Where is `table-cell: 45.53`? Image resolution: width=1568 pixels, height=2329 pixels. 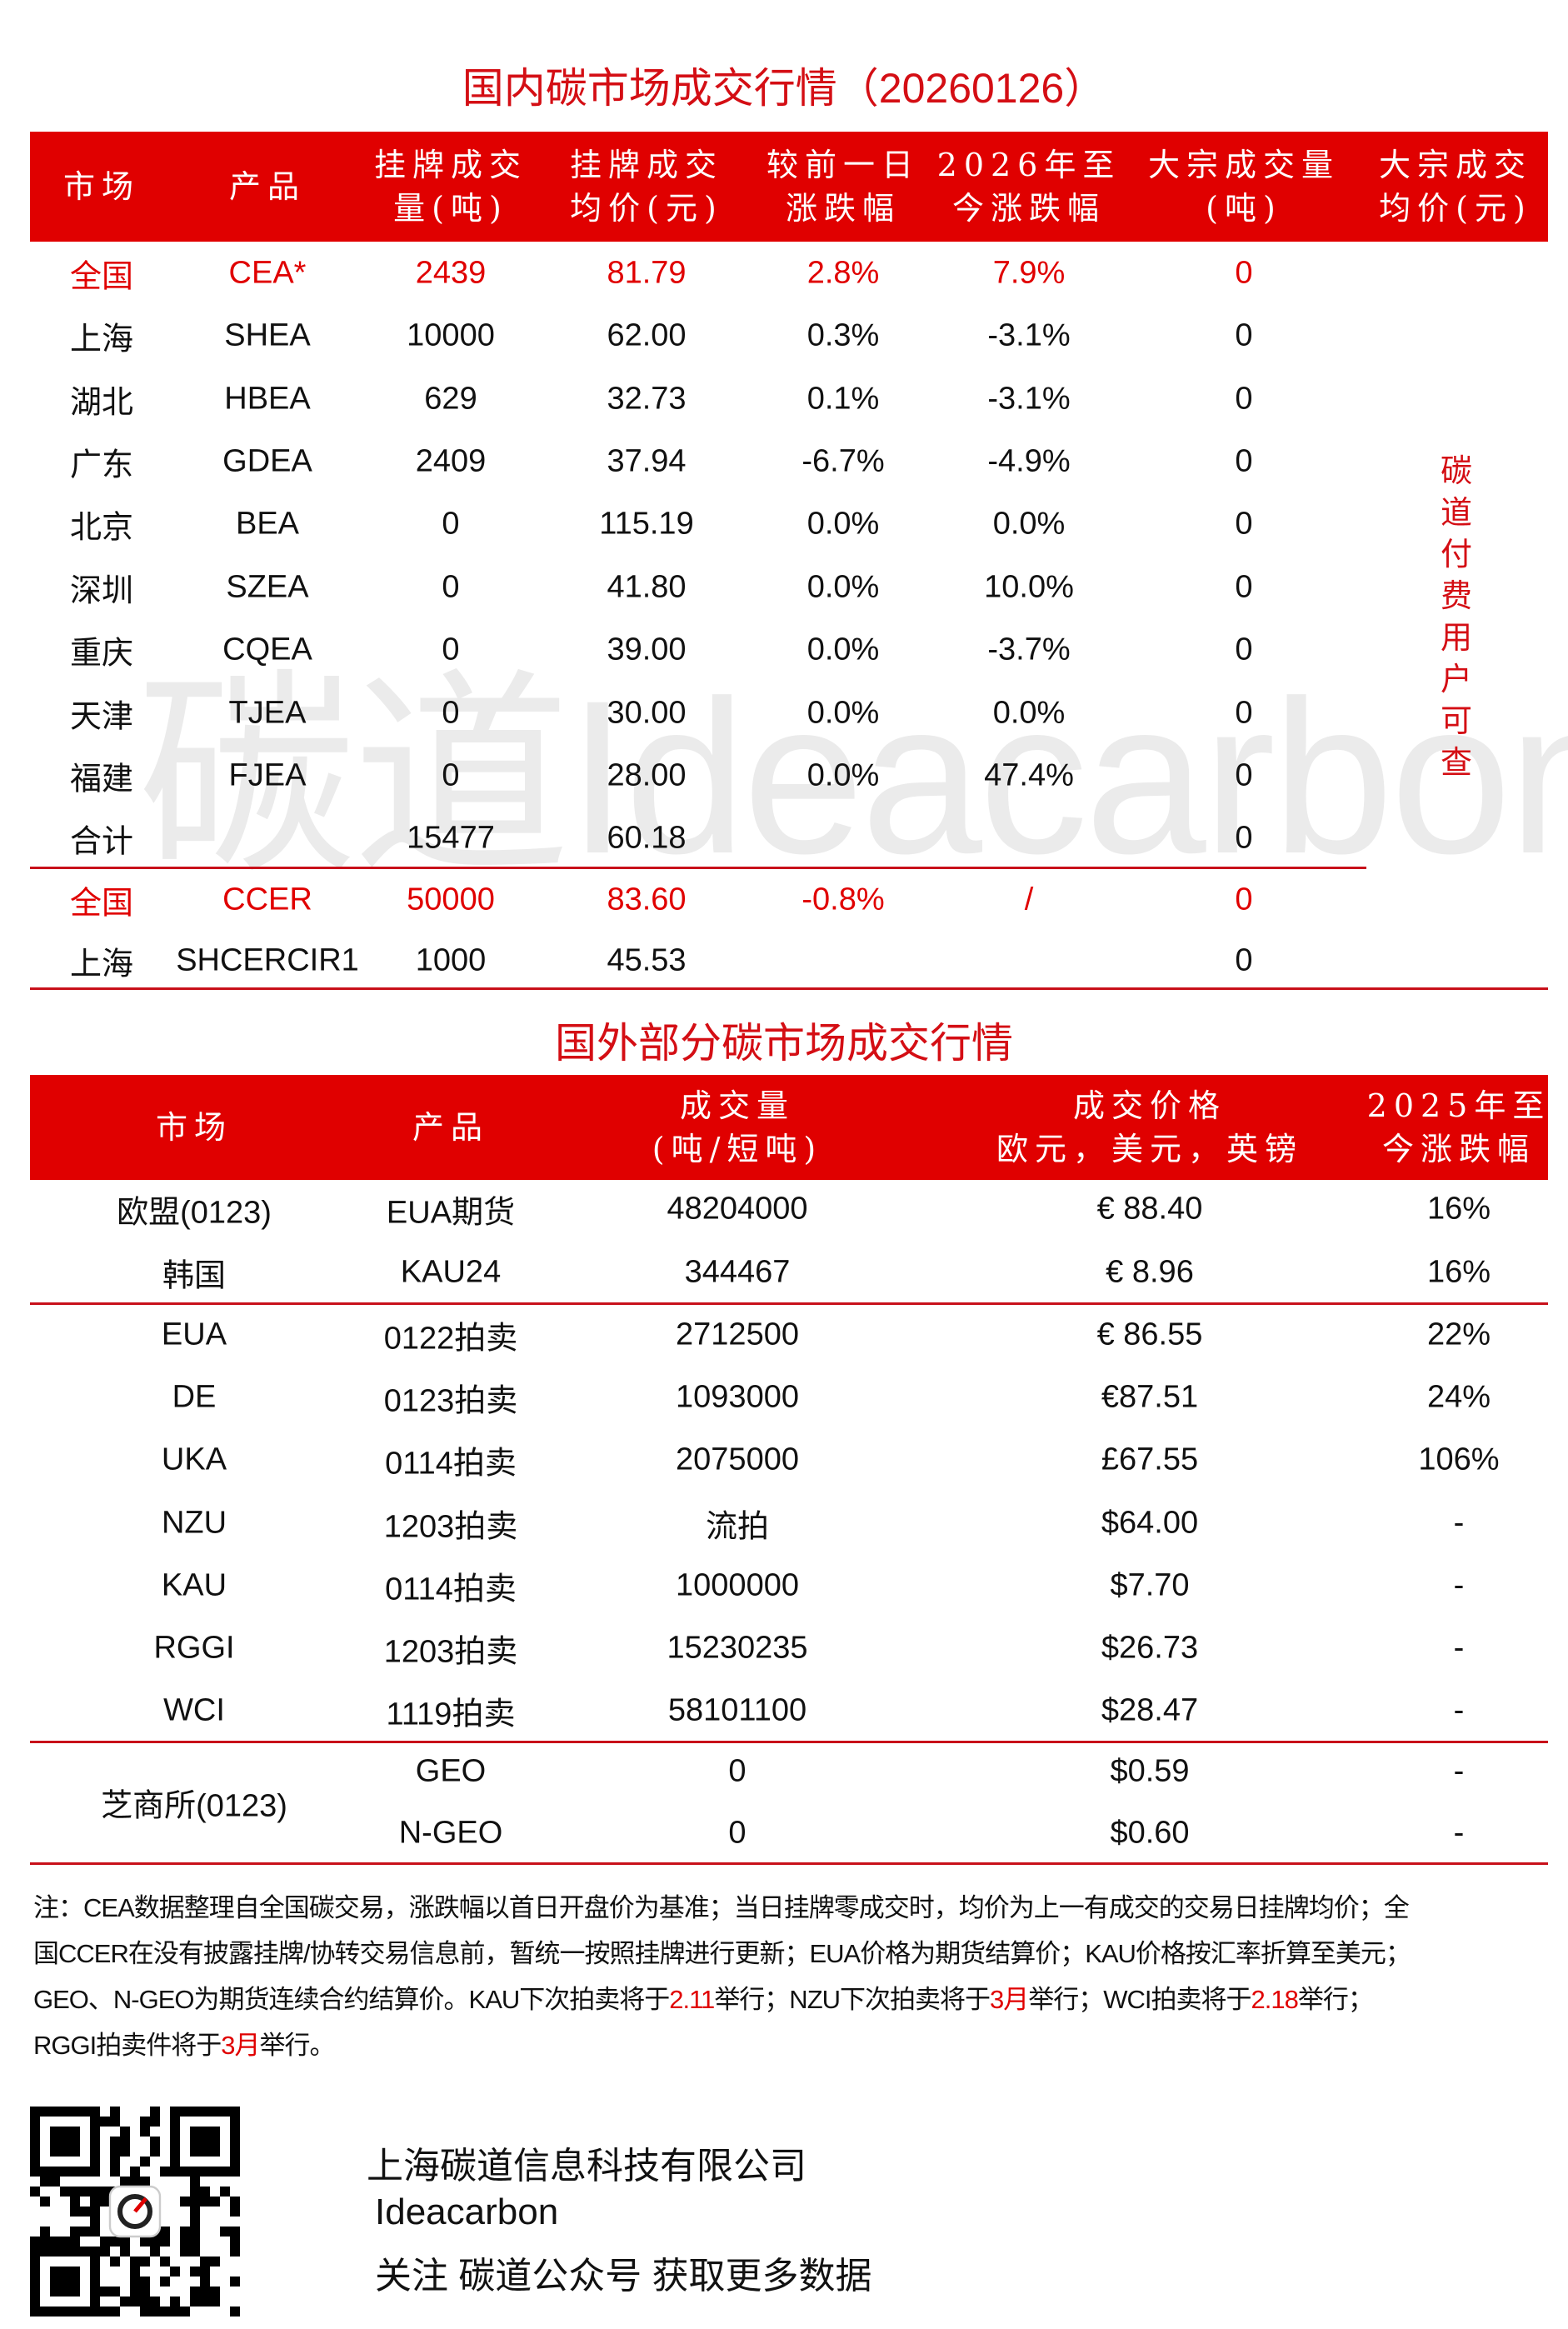 table-cell: 45.53 is located at coordinates (647, 960).